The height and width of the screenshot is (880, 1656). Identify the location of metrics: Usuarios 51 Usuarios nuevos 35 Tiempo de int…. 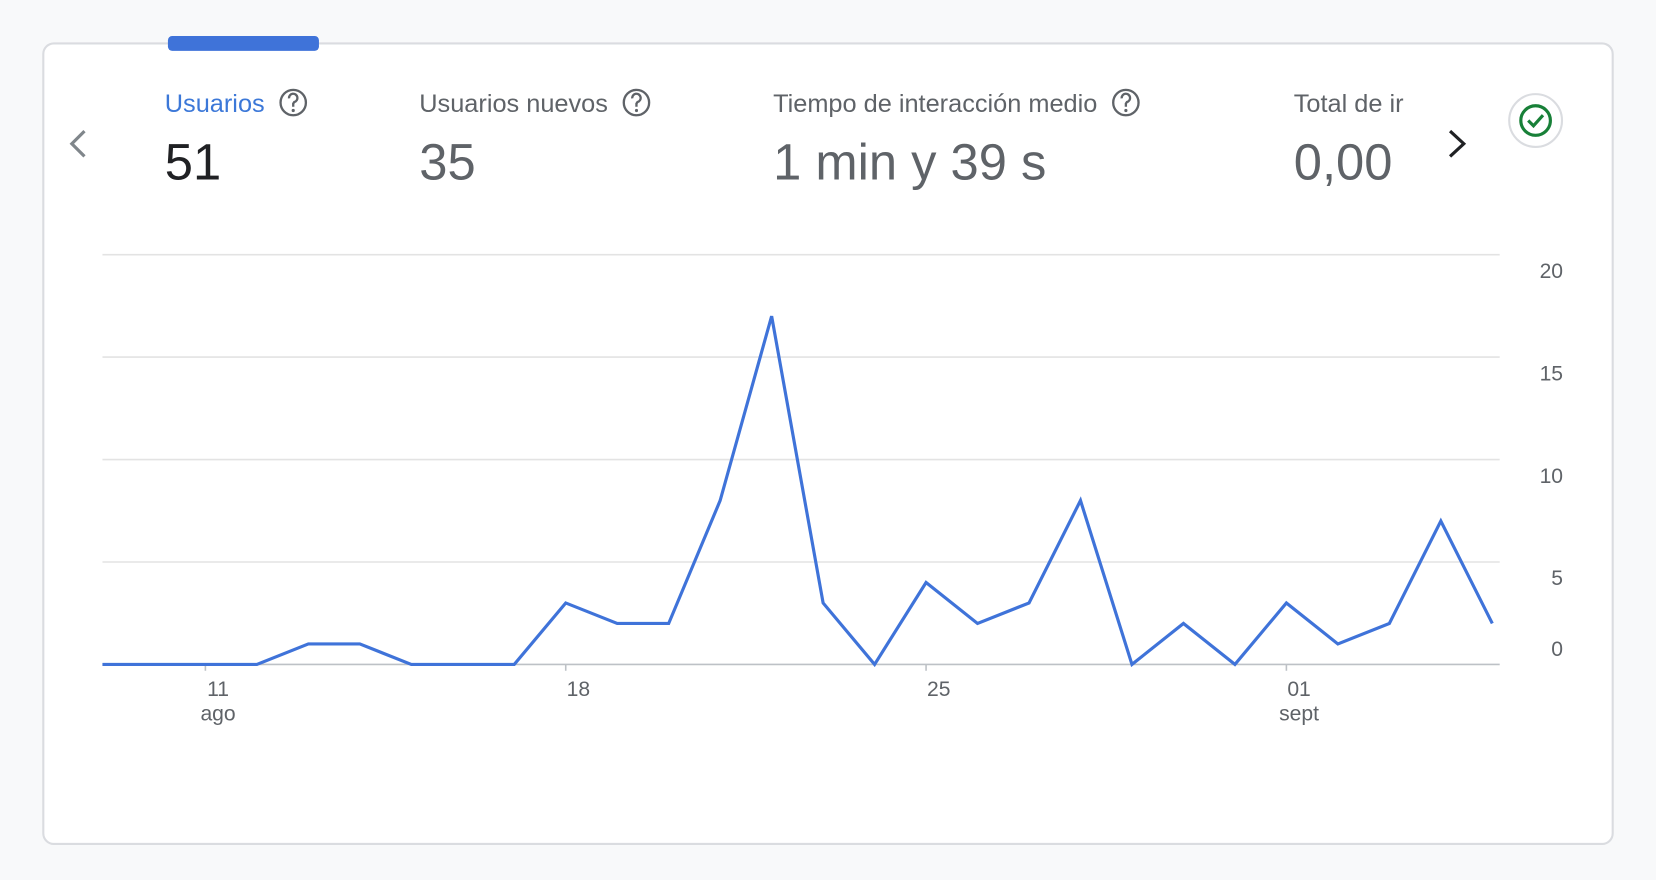
(784, 139).